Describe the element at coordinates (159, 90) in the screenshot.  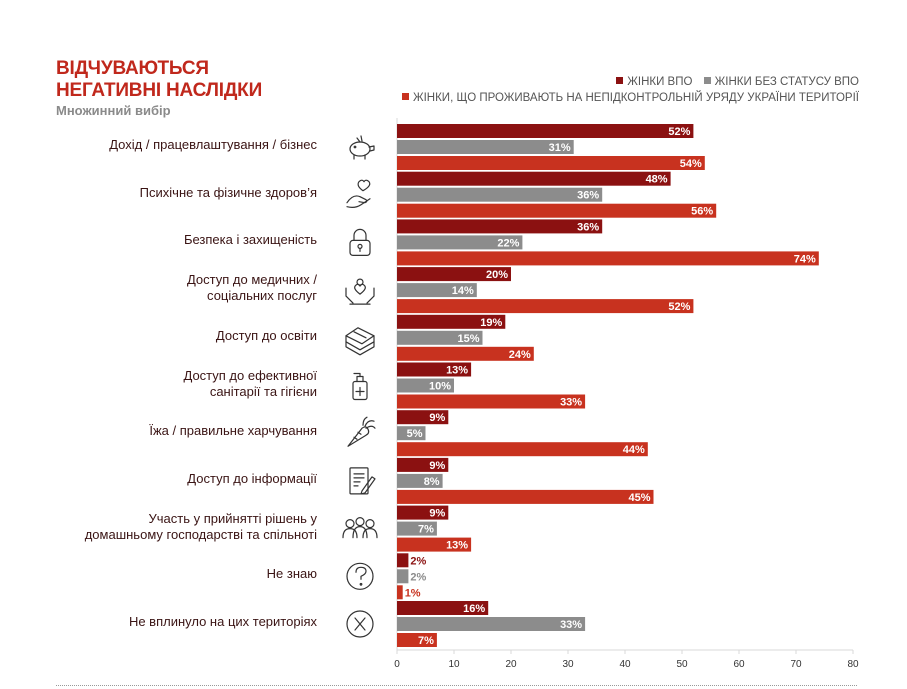
I see `chart-title-line-2: НЕГАТИВНІ НАСЛІДКИ` at that location.